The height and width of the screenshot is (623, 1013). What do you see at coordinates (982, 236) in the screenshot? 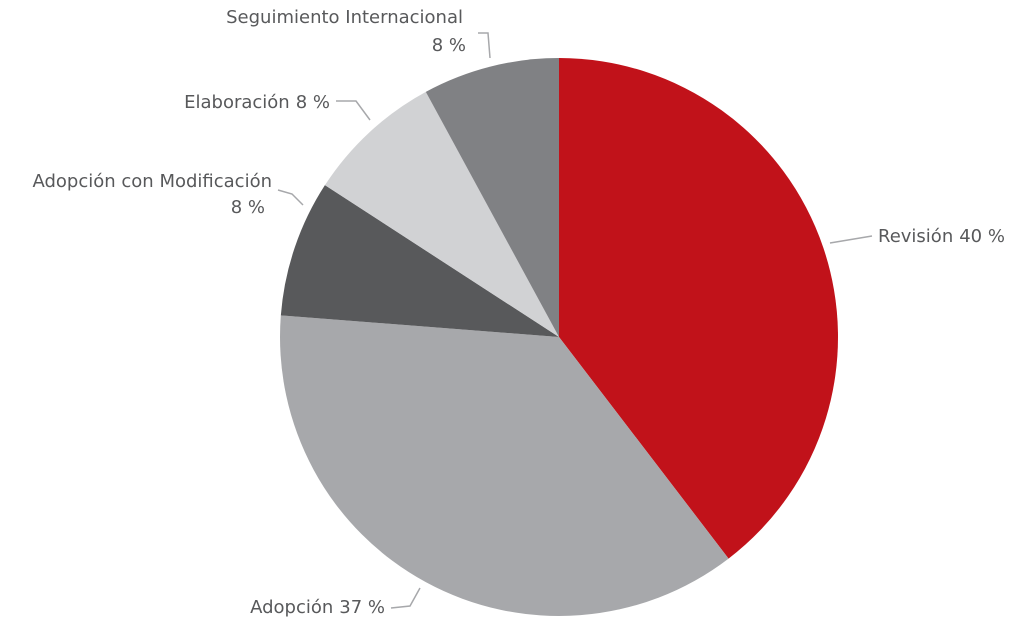
I see `value-label: 40 %` at bounding box center [982, 236].